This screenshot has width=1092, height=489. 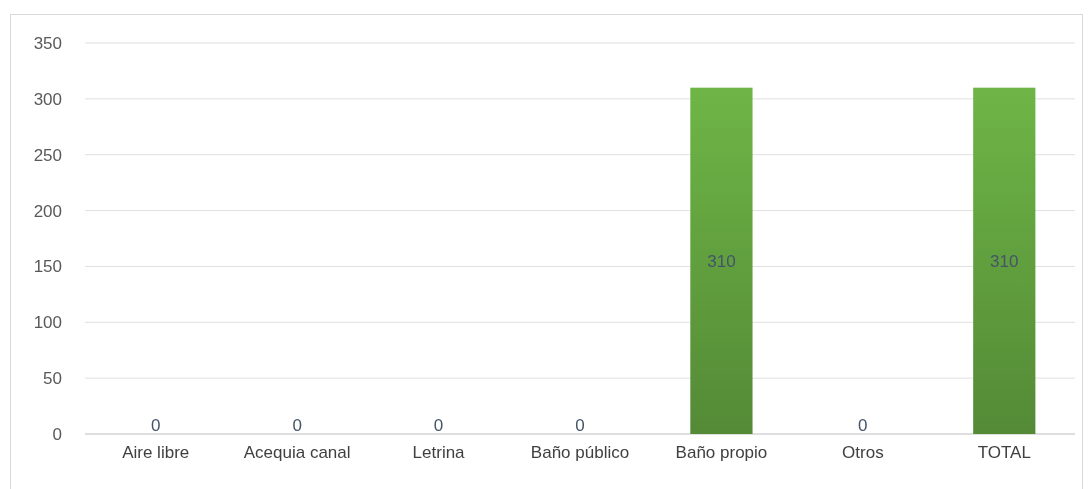 I want to click on y-tick-label: 350, so click(x=47, y=43).